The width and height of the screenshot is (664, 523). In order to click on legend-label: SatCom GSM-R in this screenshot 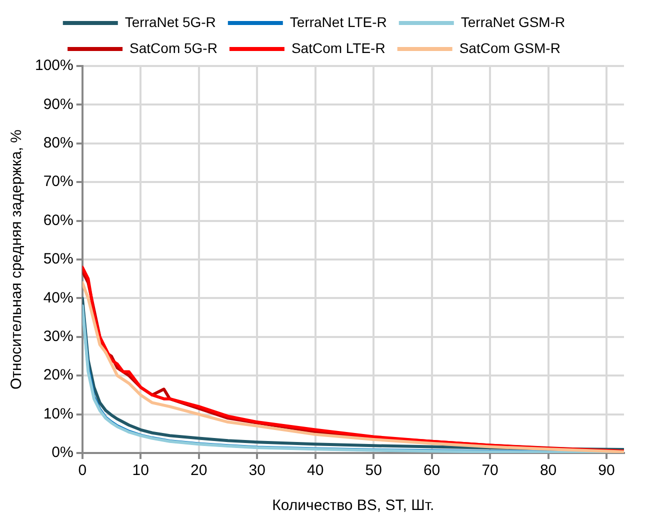, I will do `click(509, 48)`.